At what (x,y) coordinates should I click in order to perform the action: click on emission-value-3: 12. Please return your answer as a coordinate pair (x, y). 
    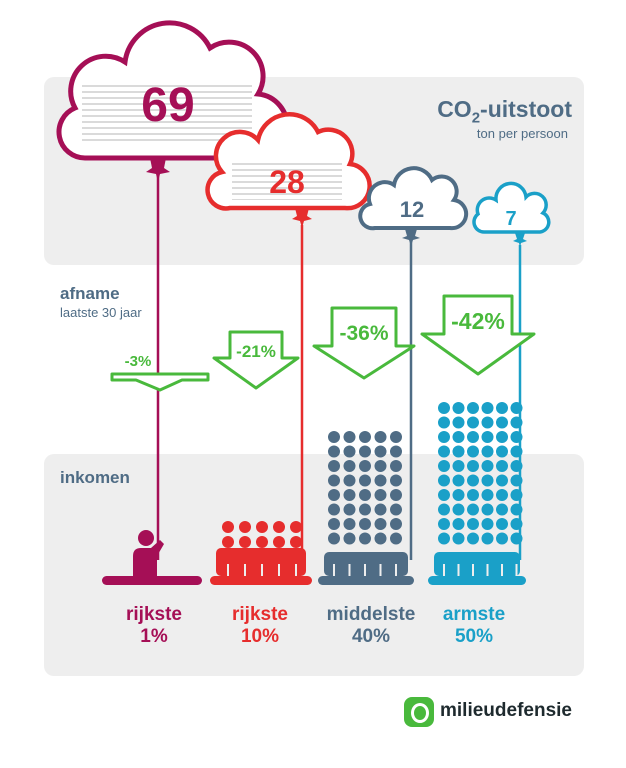
    Looking at the image, I should click on (412, 209).